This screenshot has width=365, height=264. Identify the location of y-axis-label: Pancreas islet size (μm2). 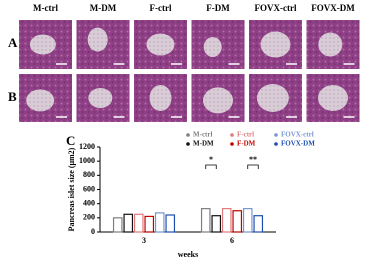
(71, 189).